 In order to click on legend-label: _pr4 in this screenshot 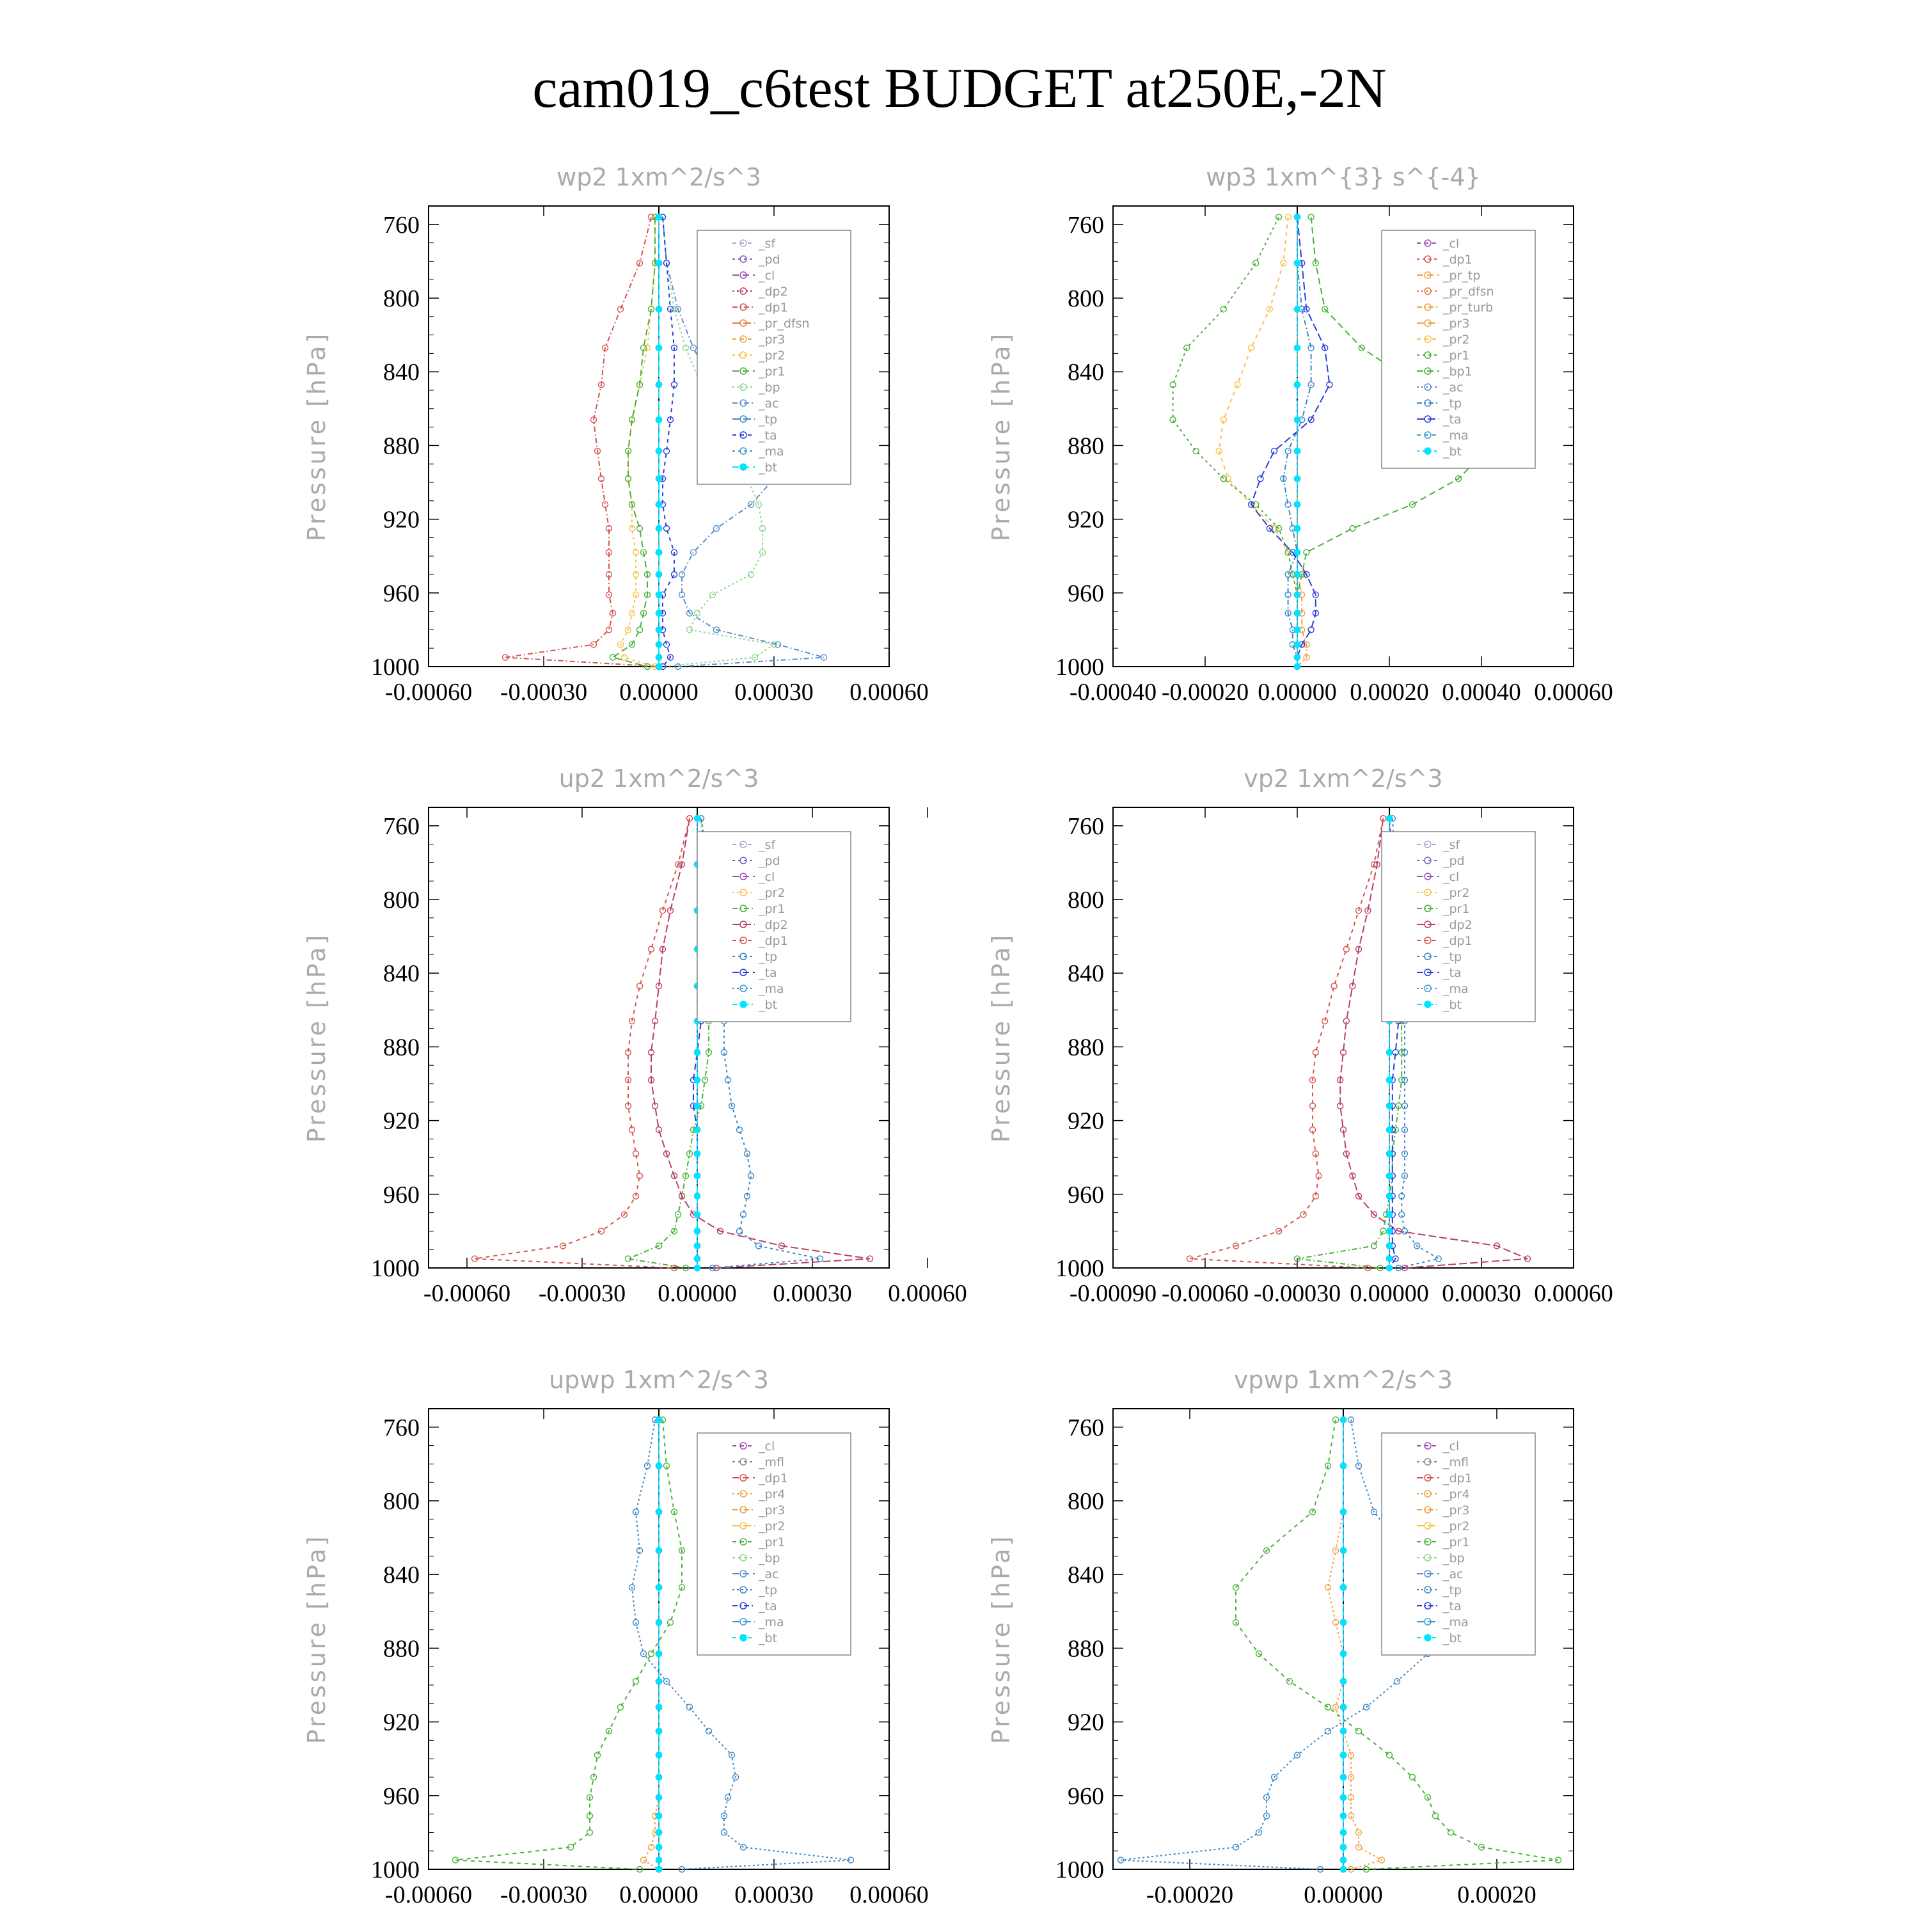, I will do `click(1456, 1494)`.